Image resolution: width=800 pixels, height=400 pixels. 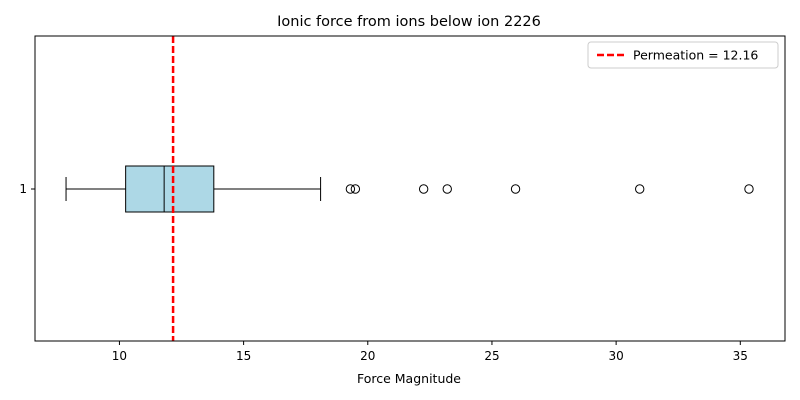 What do you see at coordinates (170, 189) in the screenshot?
I see `box-iqr` at bounding box center [170, 189].